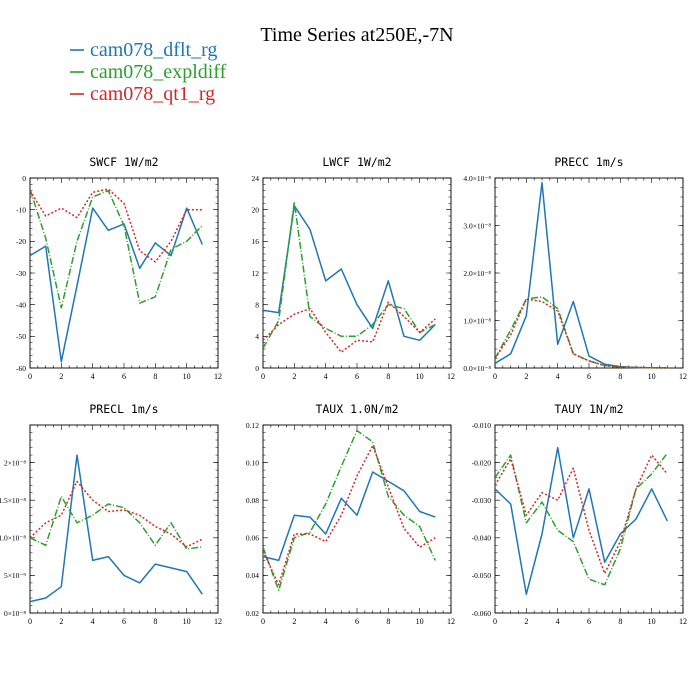 This screenshot has width=700, height=700. What do you see at coordinates (15, 462) in the screenshot?
I see `y-tick-label: 2×10⁻⁸` at bounding box center [15, 462].